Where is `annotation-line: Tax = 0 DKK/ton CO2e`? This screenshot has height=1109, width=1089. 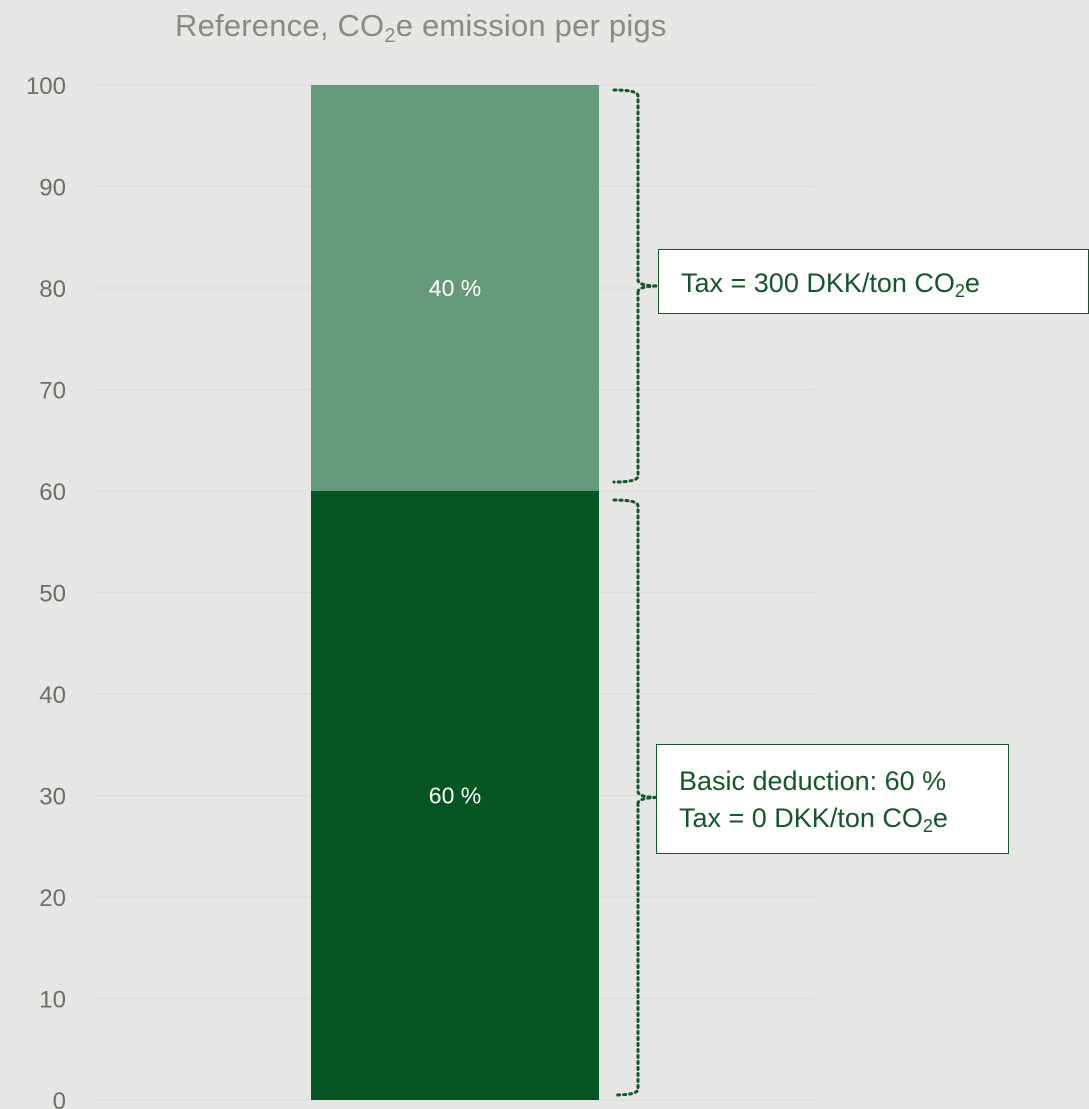
annotation-line: Tax = 0 DKK/ton CO2e is located at coordinates (813, 819).